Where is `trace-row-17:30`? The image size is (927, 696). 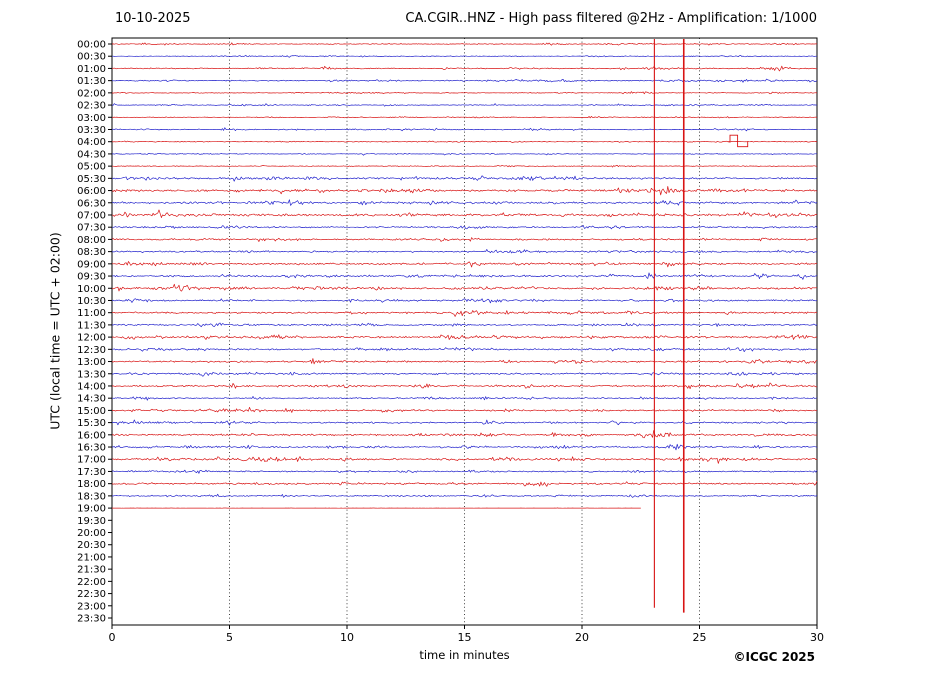 trace-row-17:30 is located at coordinates (464, 471).